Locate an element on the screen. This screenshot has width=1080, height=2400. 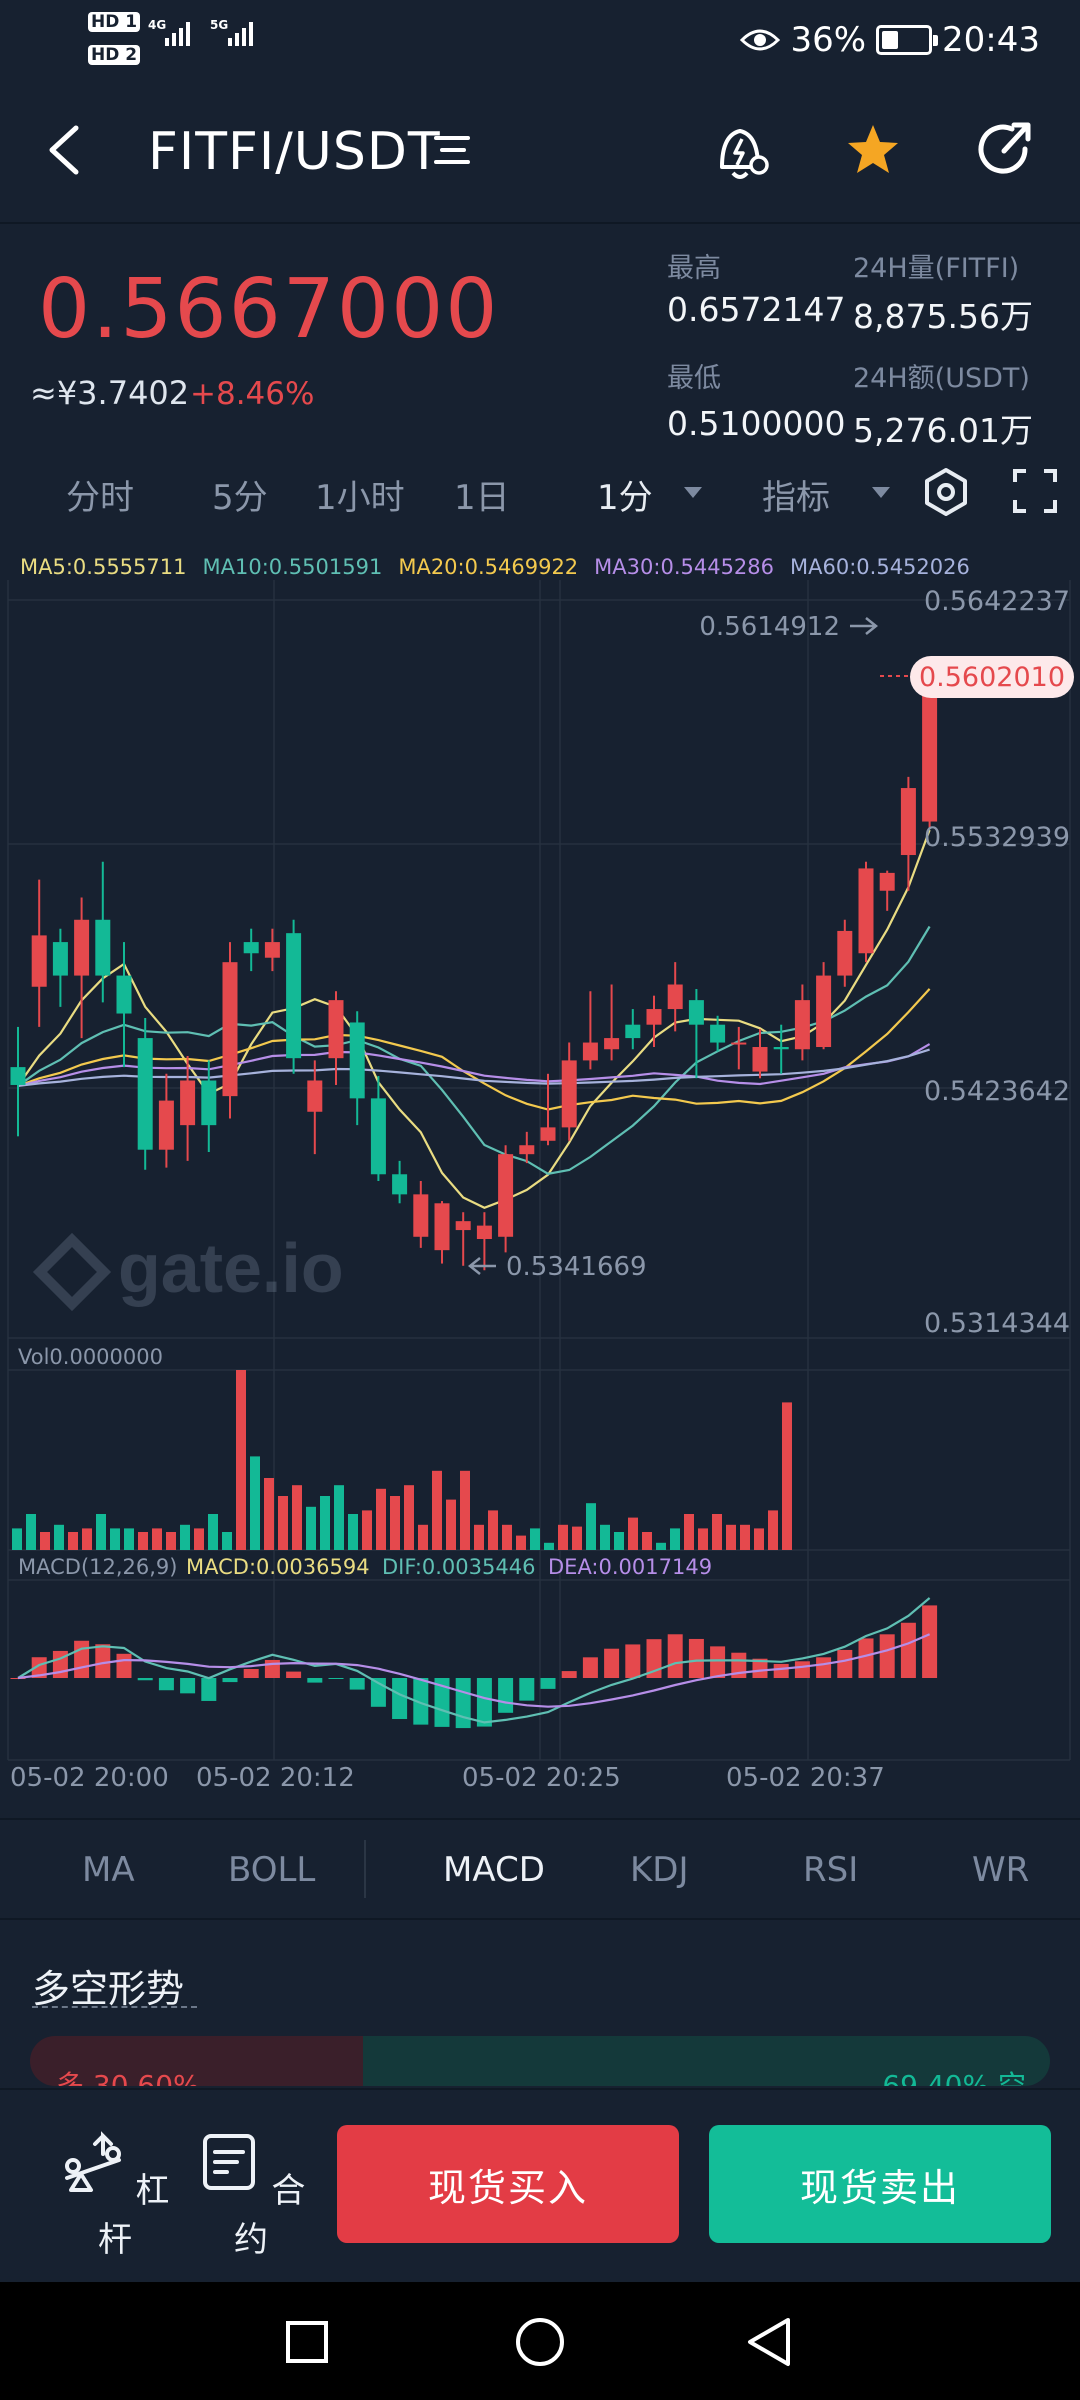
eye-icon is located at coordinates (760, 40).